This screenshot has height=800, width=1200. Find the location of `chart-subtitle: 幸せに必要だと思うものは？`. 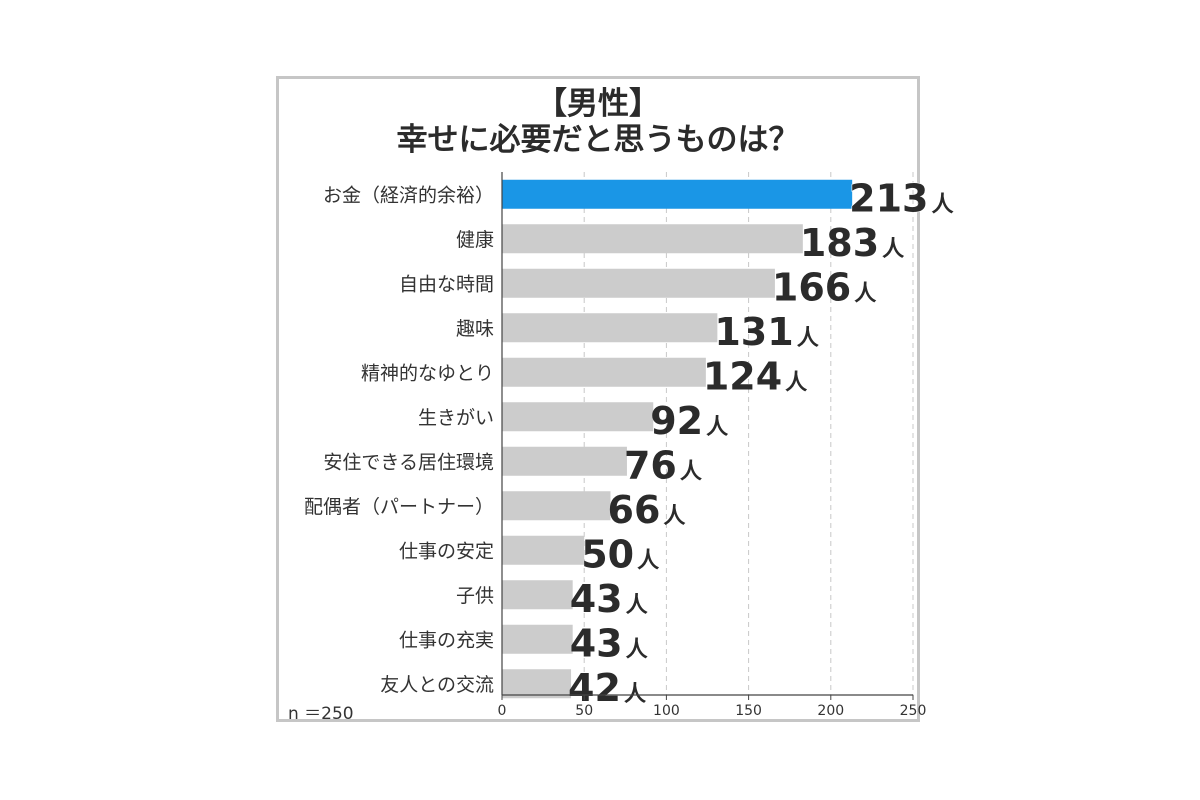

chart-subtitle: 幸せに必要だと思うものは？ is located at coordinates (598, 140).